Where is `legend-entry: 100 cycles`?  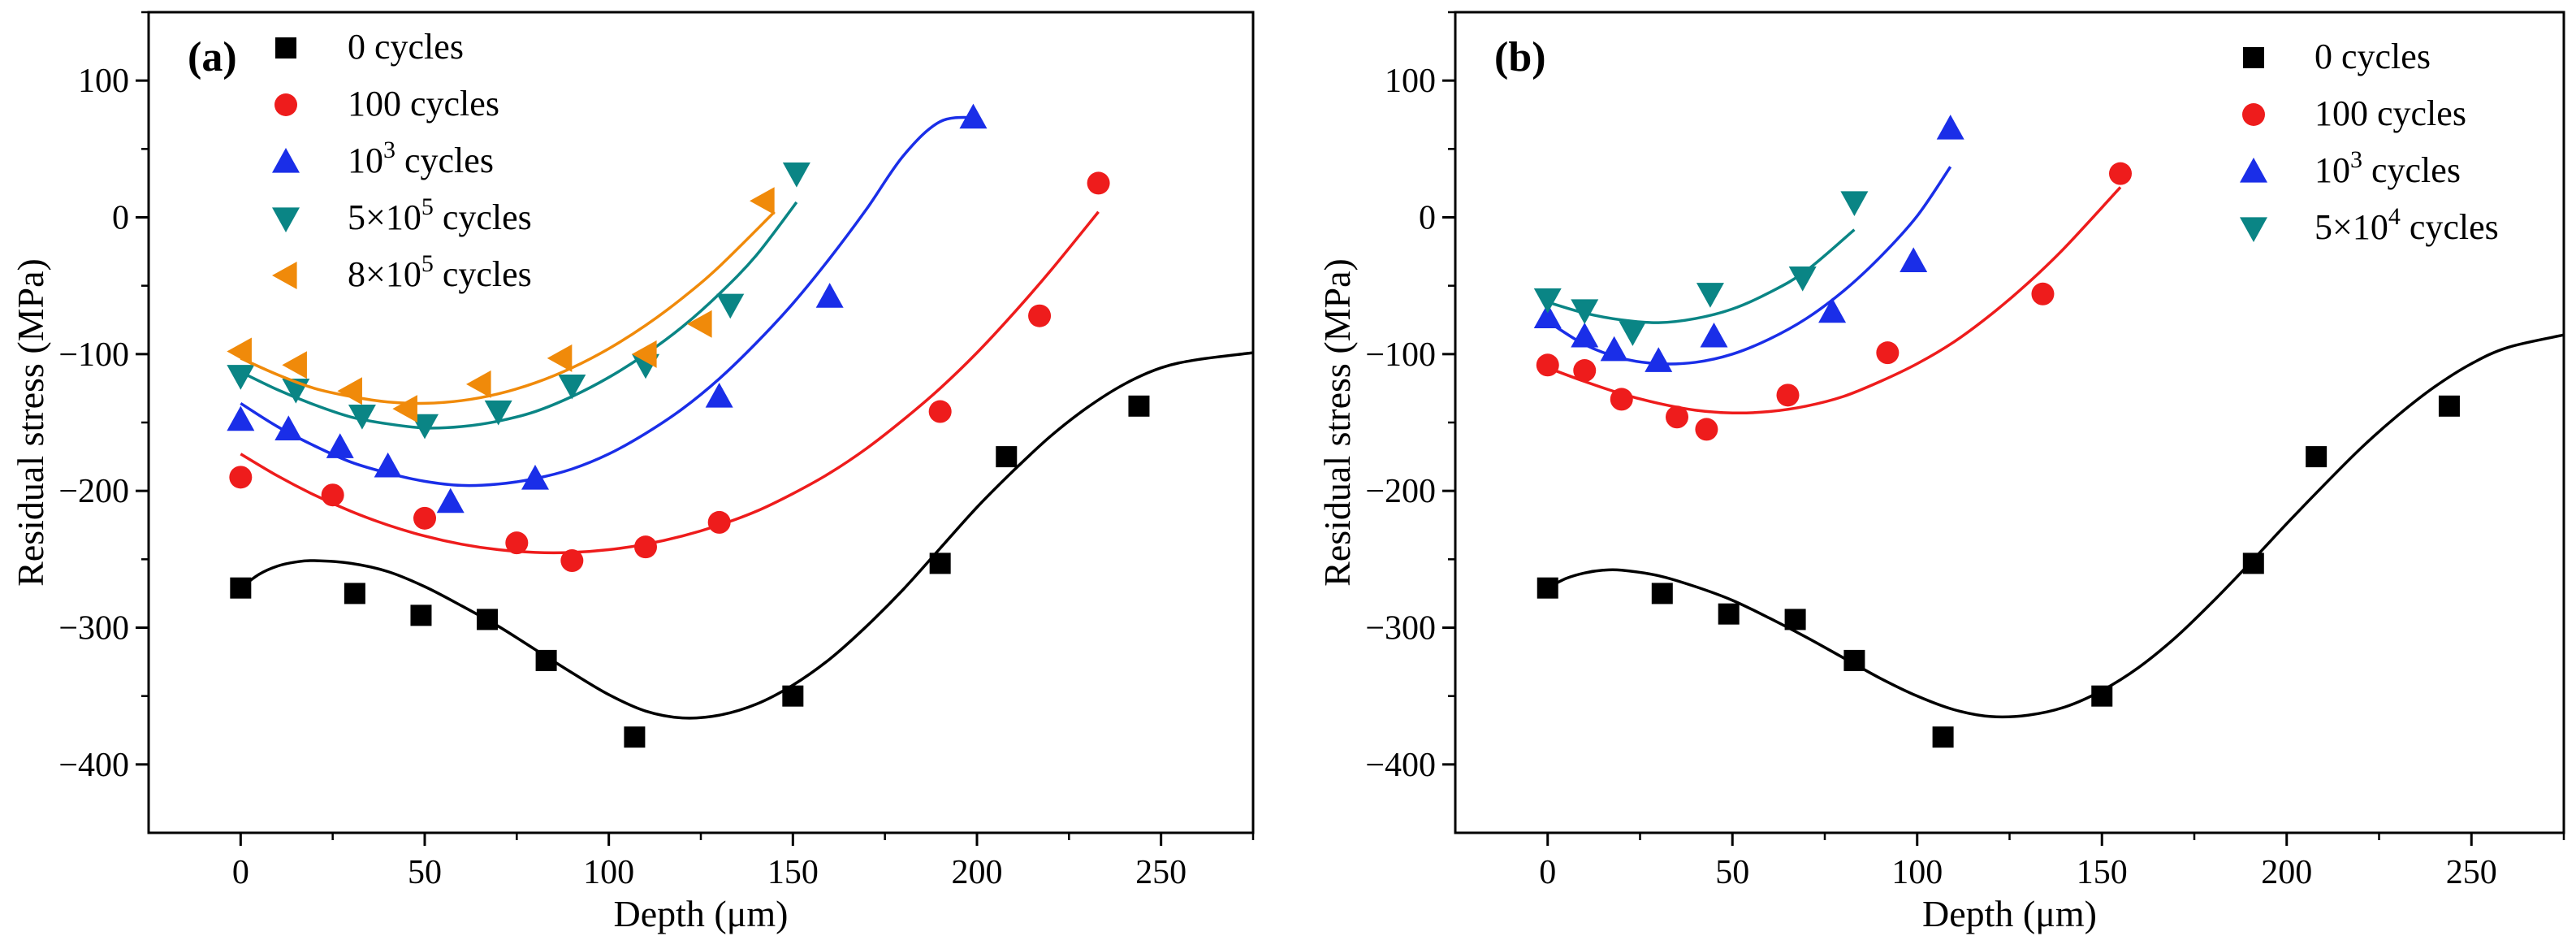
legend-entry: 100 cycles is located at coordinates (424, 104).